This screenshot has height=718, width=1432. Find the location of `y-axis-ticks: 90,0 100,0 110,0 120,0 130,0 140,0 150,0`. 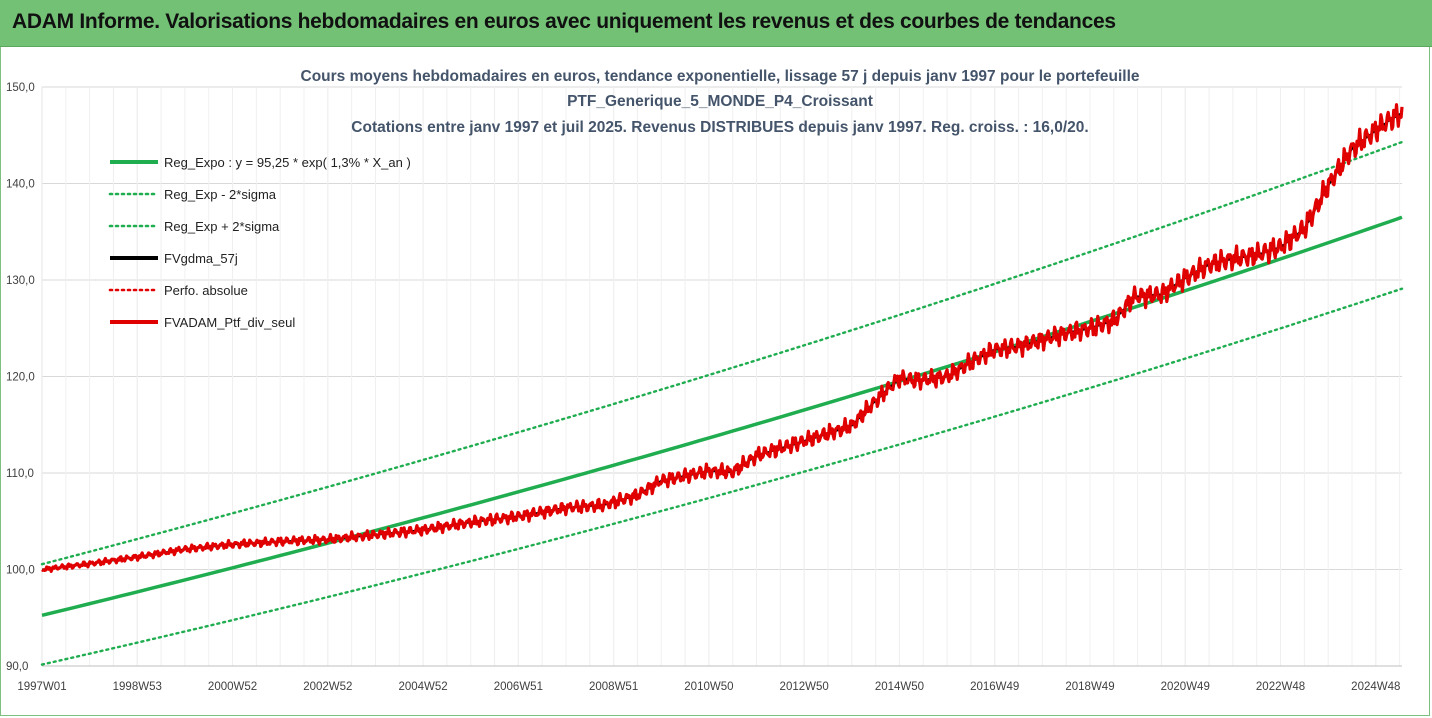

y-axis-ticks: 90,0 100,0 110,0 120,0 130,0 140,0 150,0 is located at coordinates (20, 377).